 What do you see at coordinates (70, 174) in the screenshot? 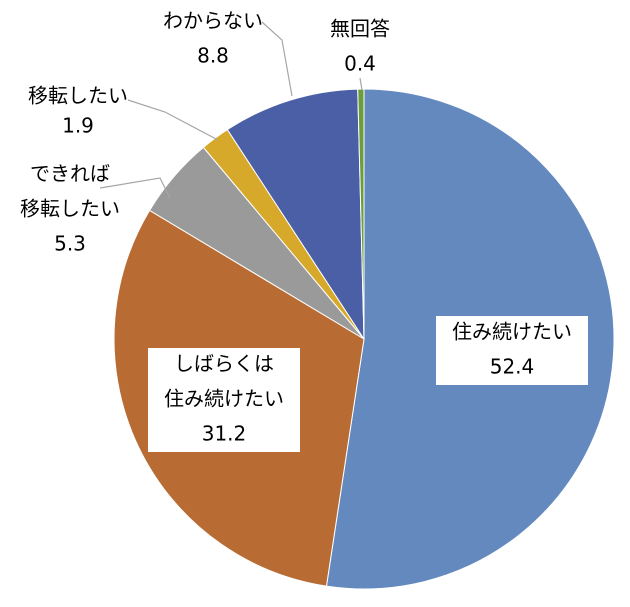
I see `category-label: できれば` at bounding box center [70, 174].